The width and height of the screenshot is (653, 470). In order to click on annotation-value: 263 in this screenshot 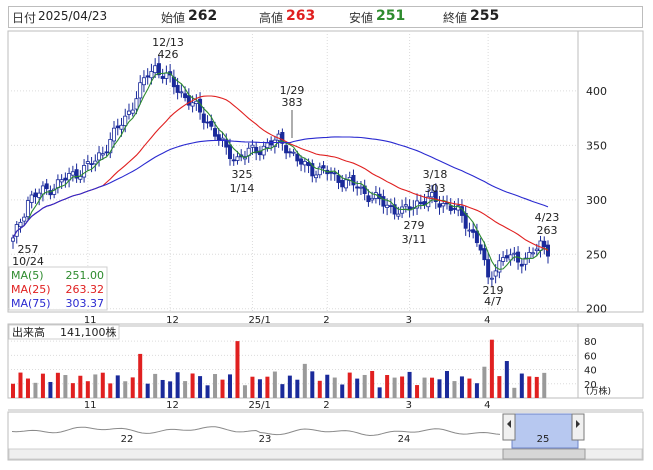, I will do `click(547, 230)`.